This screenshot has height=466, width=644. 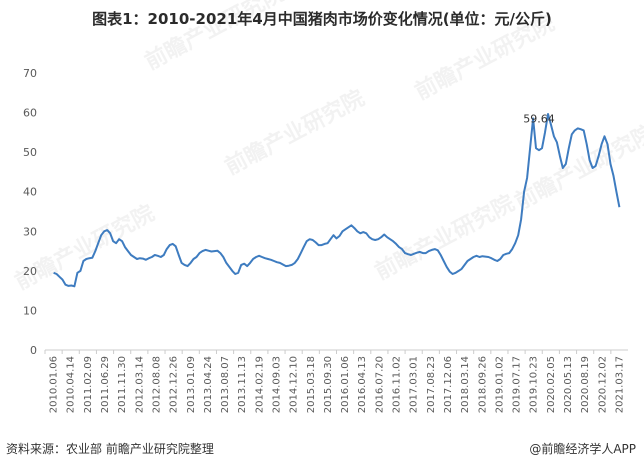 What do you see at coordinates (619, 384) in the screenshot?
I see `x-tick-label: 2021.03.17` at bounding box center [619, 384].